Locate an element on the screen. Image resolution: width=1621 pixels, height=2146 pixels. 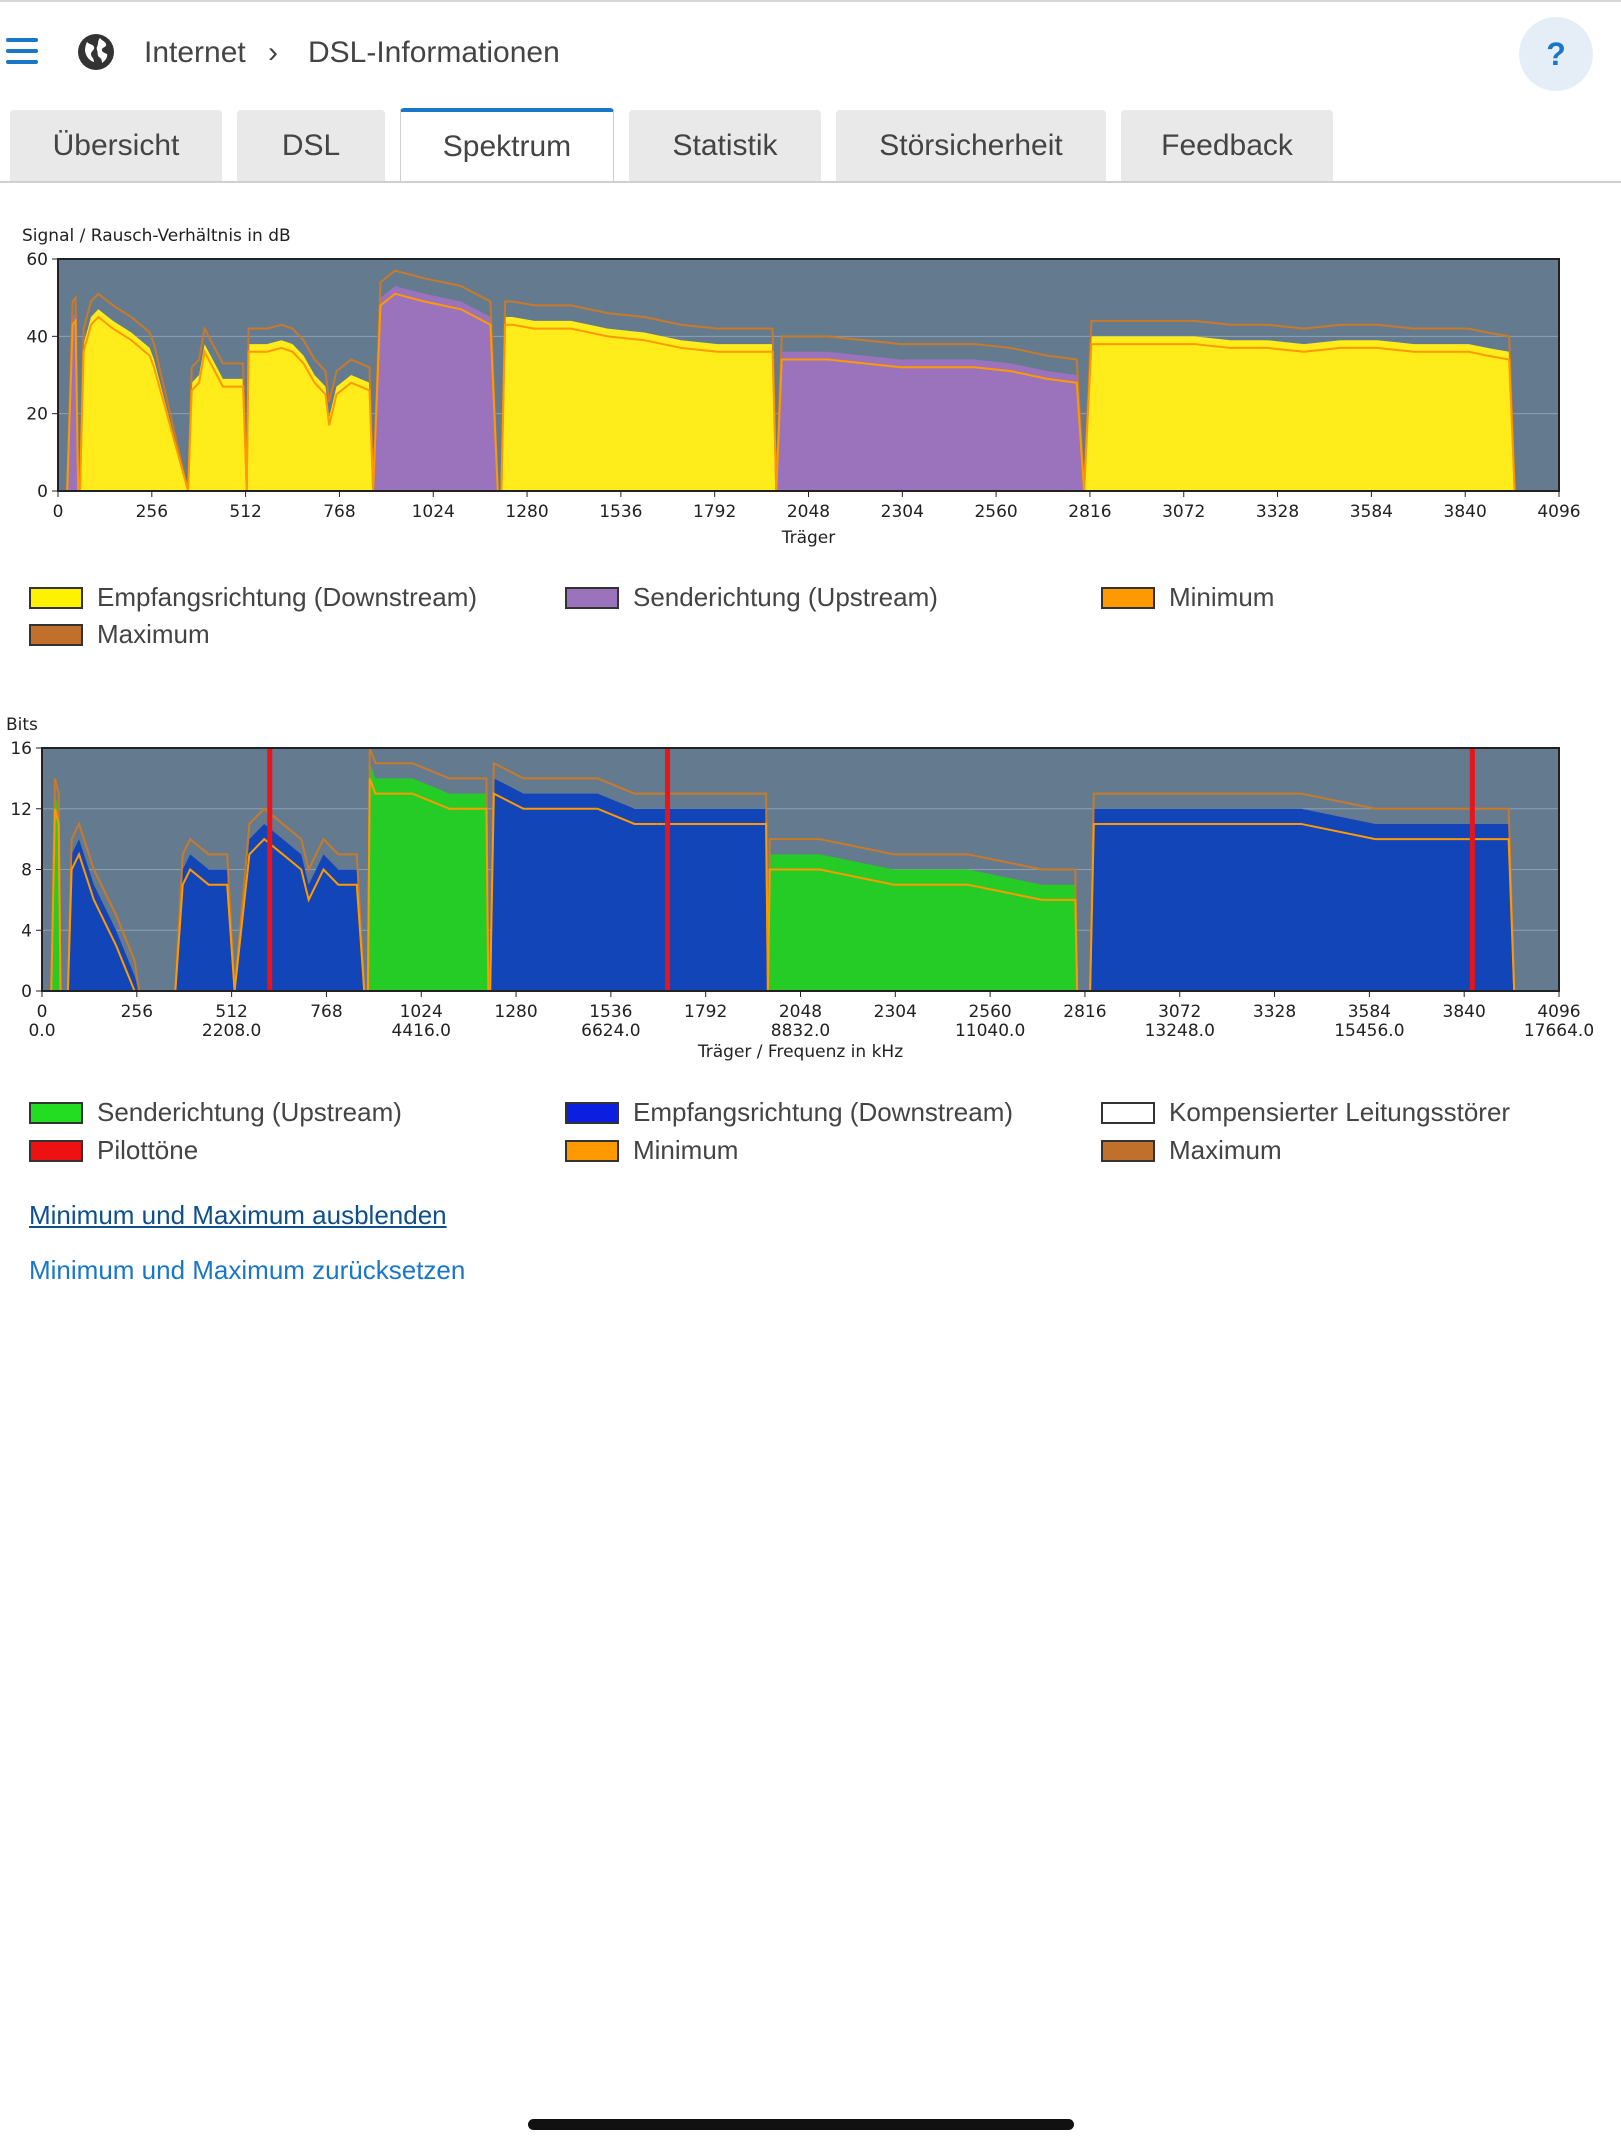
chart-title: Bits is located at coordinates (22, 725).